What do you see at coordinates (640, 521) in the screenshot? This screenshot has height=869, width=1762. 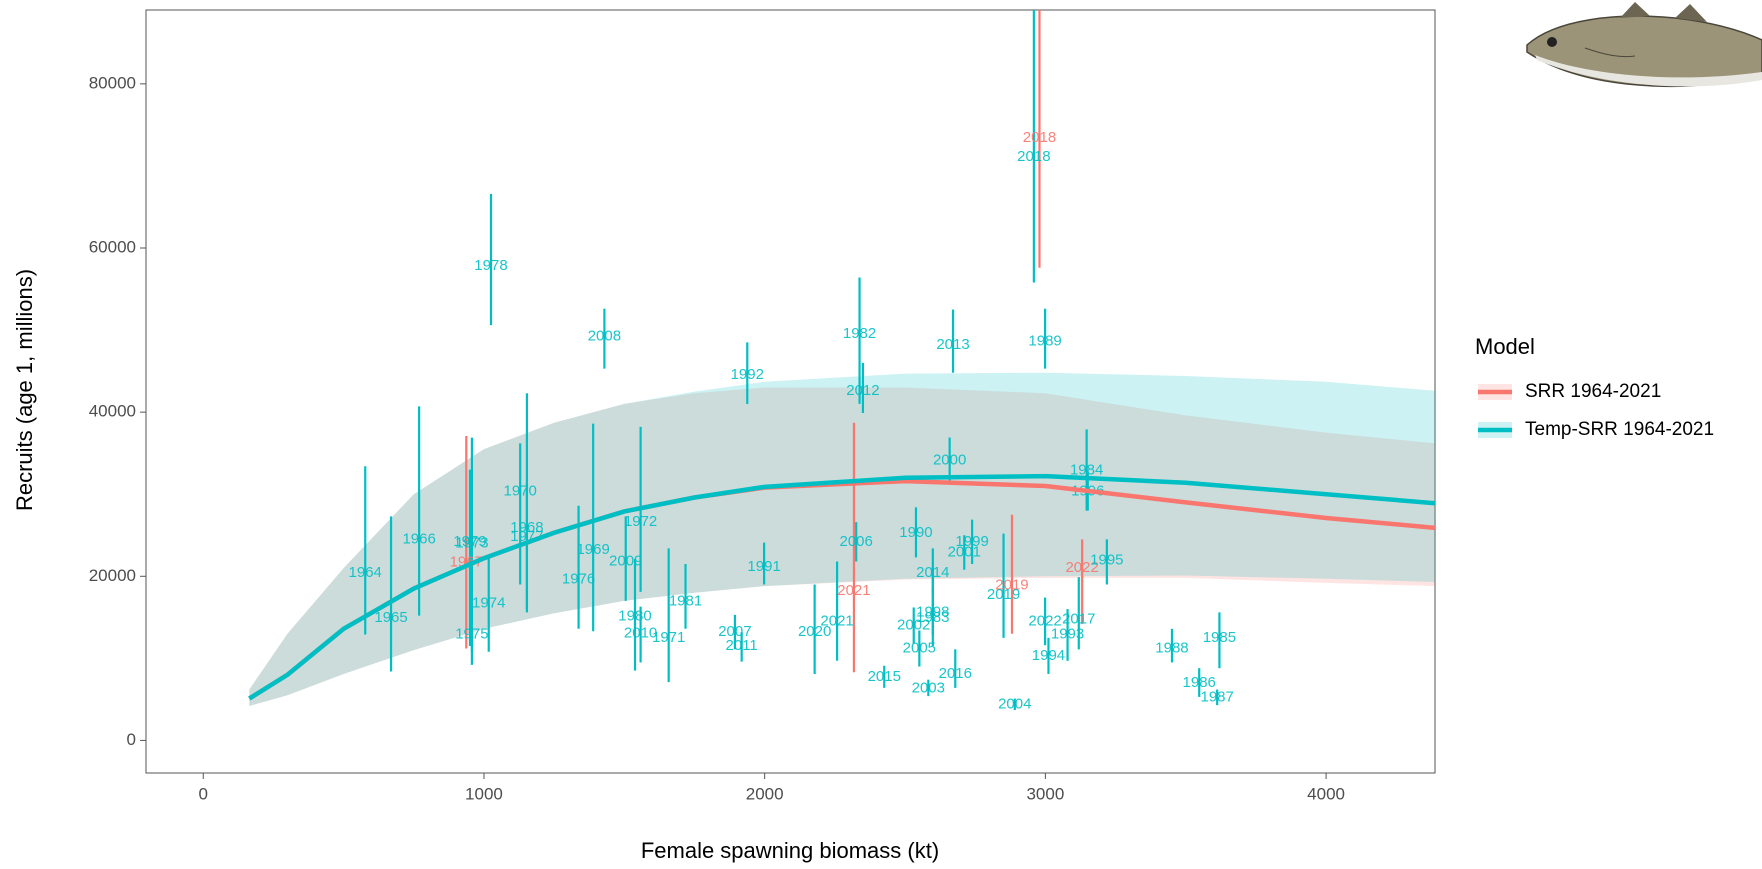 I see `year-label: 1972` at bounding box center [640, 521].